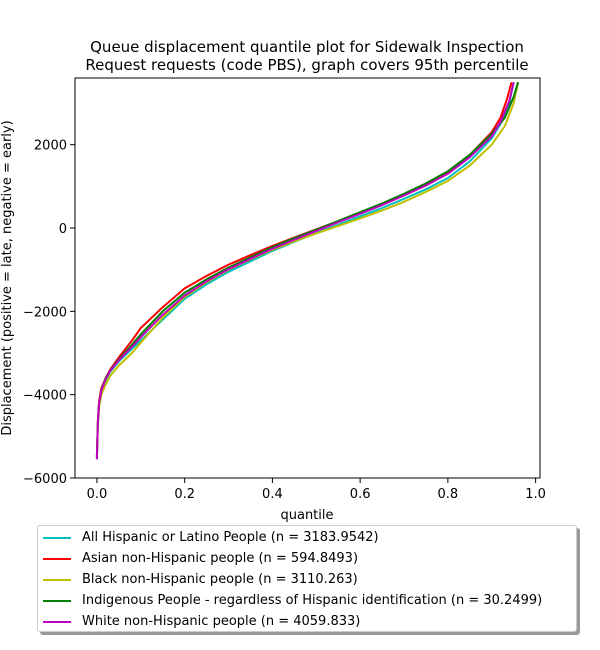  Describe the element at coordinates (306, 515) in the screenshot. I see `x-axis-label: quantile` at that location.